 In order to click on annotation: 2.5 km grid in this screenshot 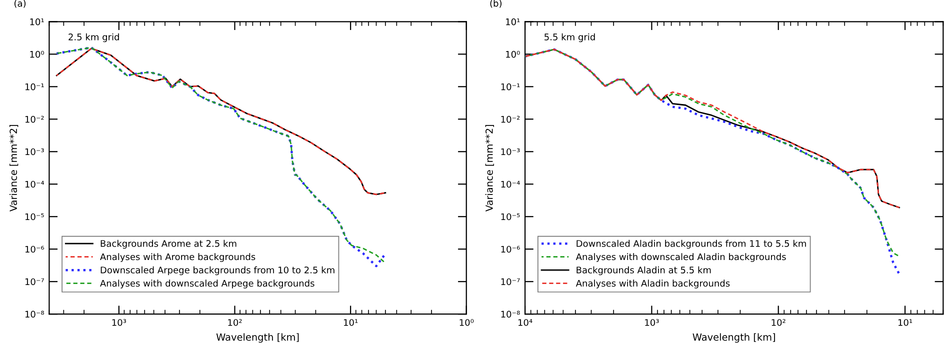, I will do `click(93, 37)`.